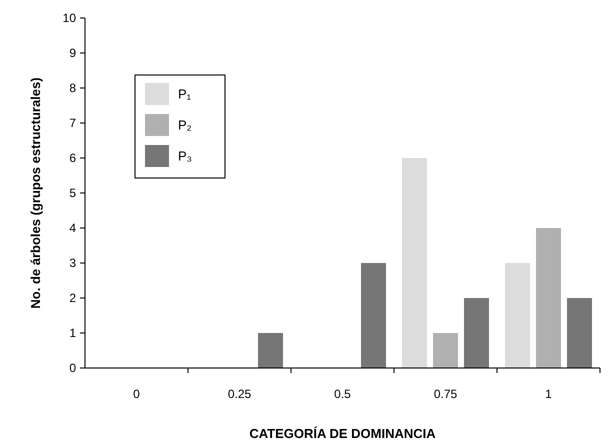 The image size is (613, 448). I want to click on y-tick-label: 5, so click(72, 193).